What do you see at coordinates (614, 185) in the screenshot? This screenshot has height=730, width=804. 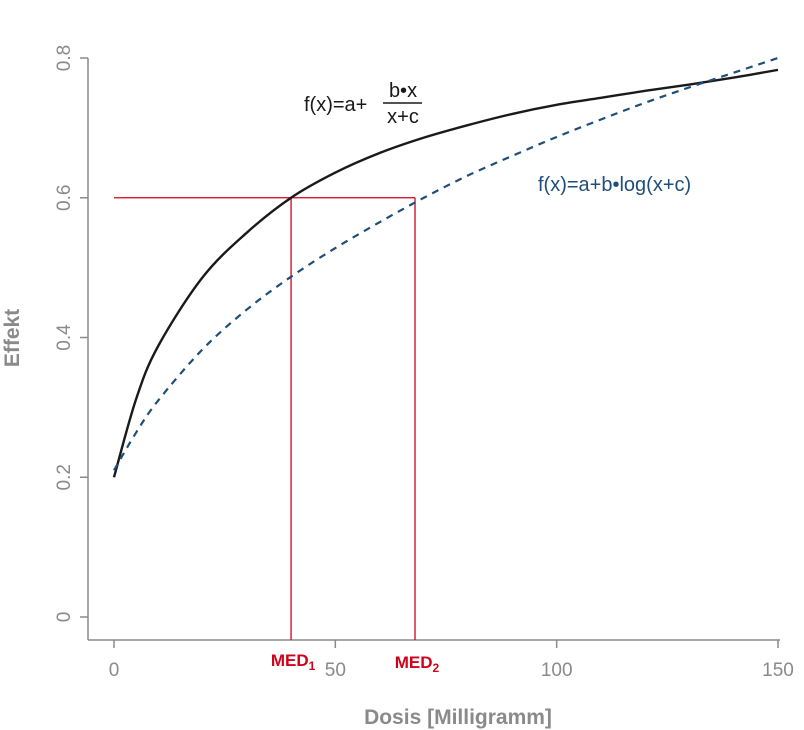 I see `equation-logarithmic: f(x)=a+b•log(x+c)` at bounding box center [614, 185].